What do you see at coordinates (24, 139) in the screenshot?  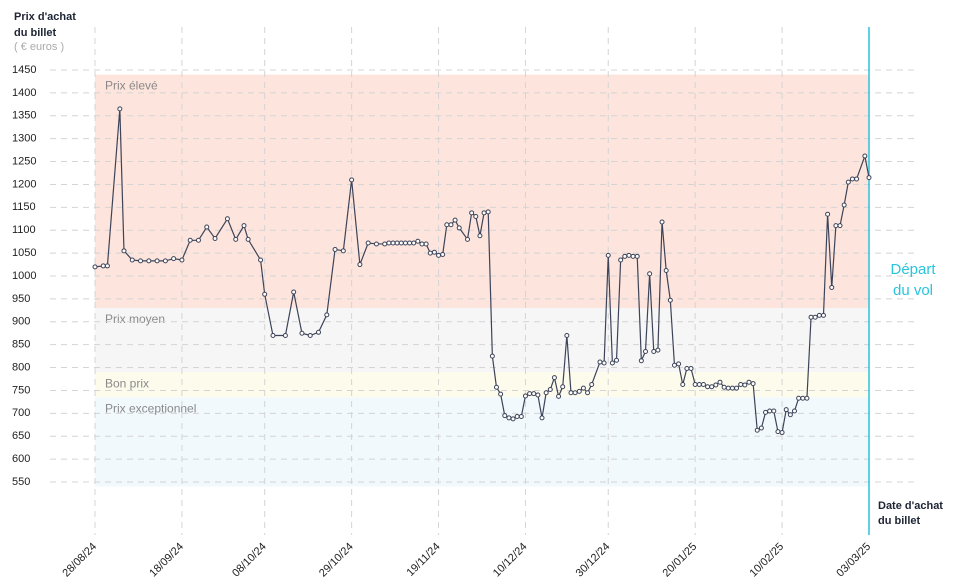 I see `y-tick-label: 1300` at bounding box center [24, 139].